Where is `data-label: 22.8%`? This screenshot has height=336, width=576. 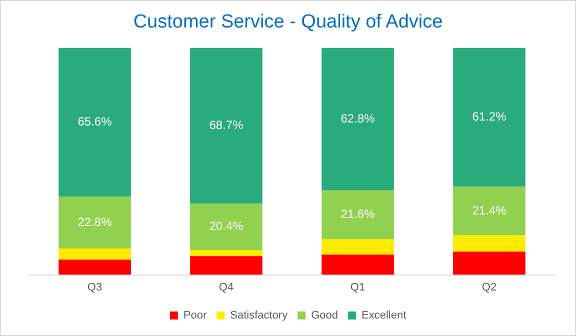 data-label: 22.8% is located at coordinates (95, 221).